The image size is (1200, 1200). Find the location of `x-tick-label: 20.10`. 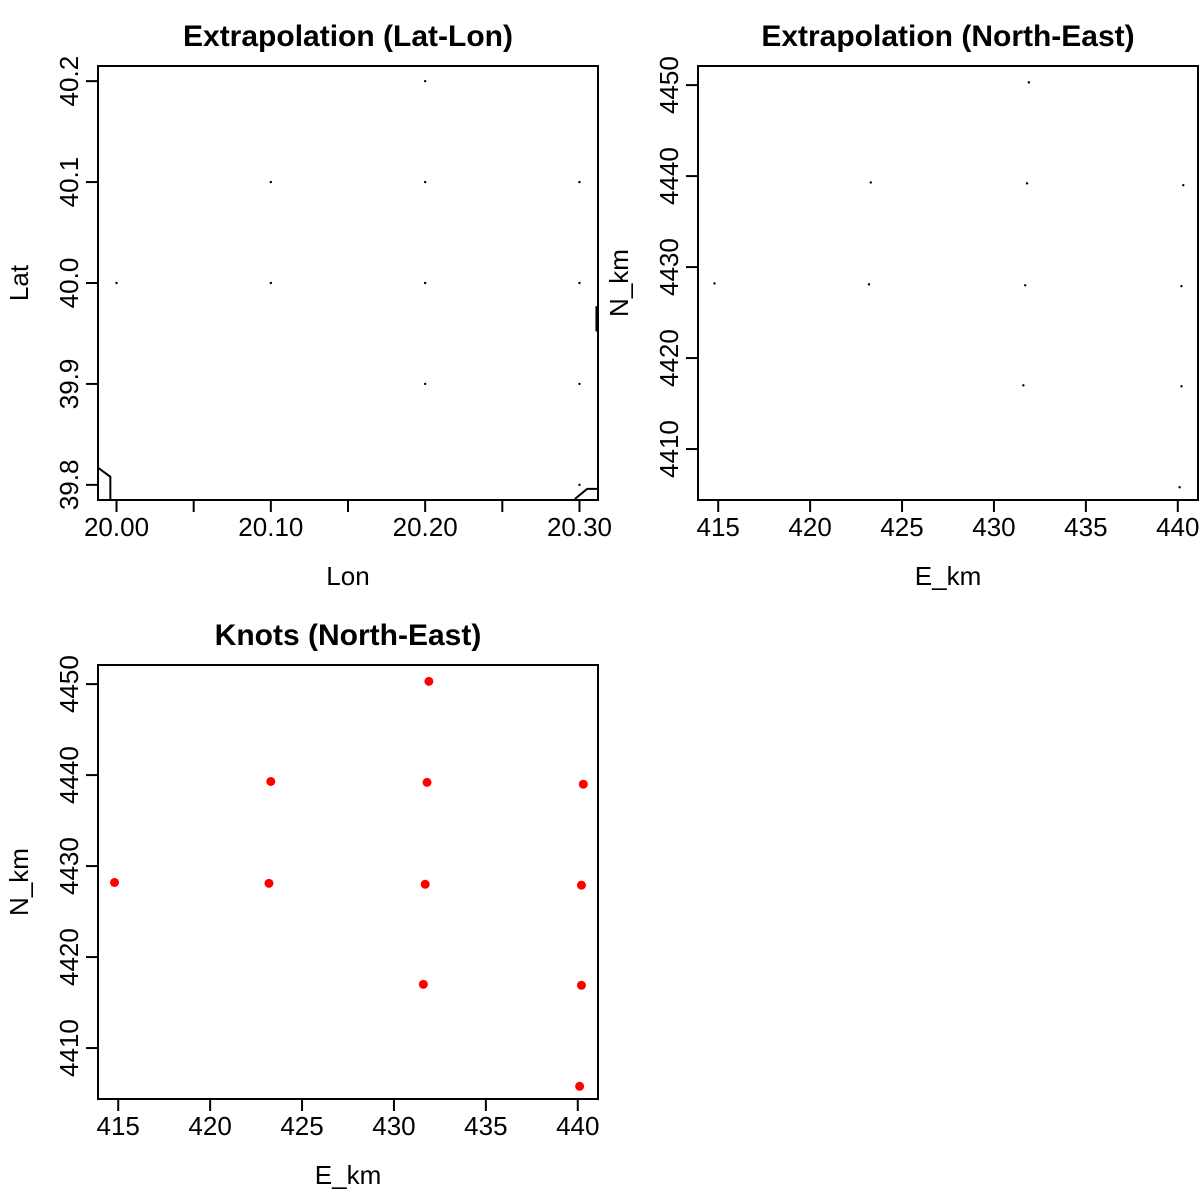

x-tick-label: 20.10 is located at coordinates (270, 527).